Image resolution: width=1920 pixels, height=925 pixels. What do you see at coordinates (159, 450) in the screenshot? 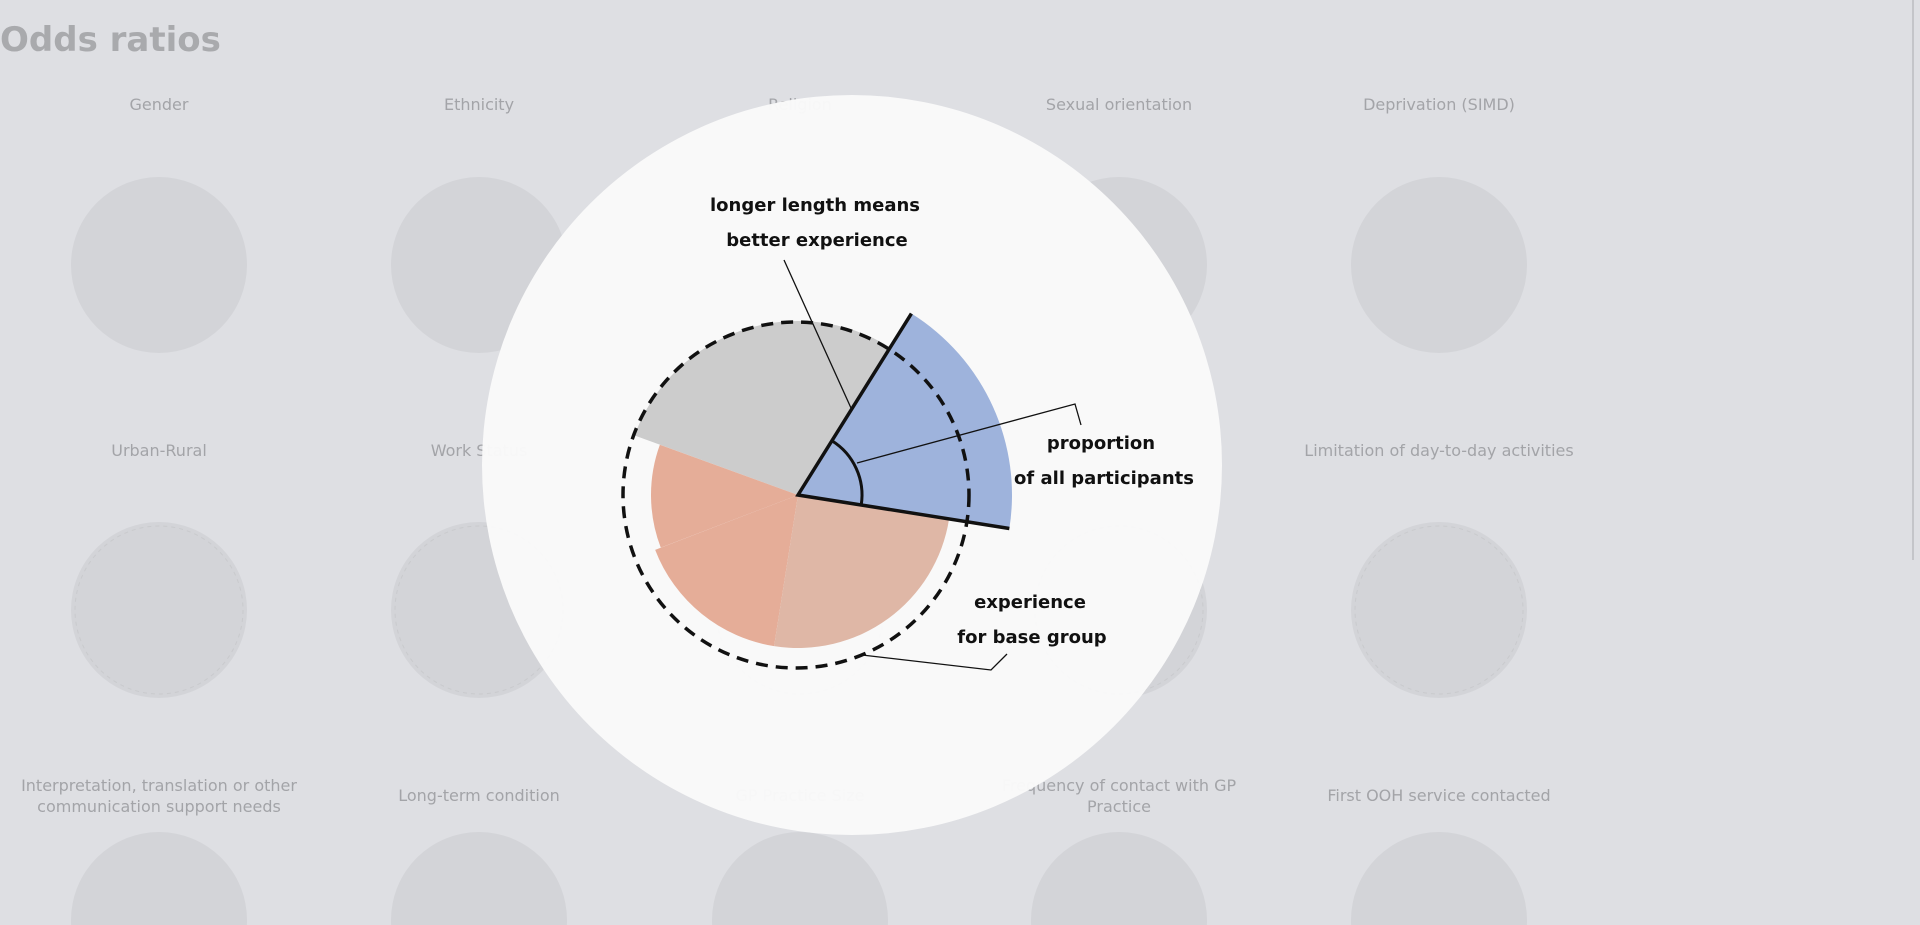
I see `panel-label: Urban-Rural` at bounding box center [159, 450].